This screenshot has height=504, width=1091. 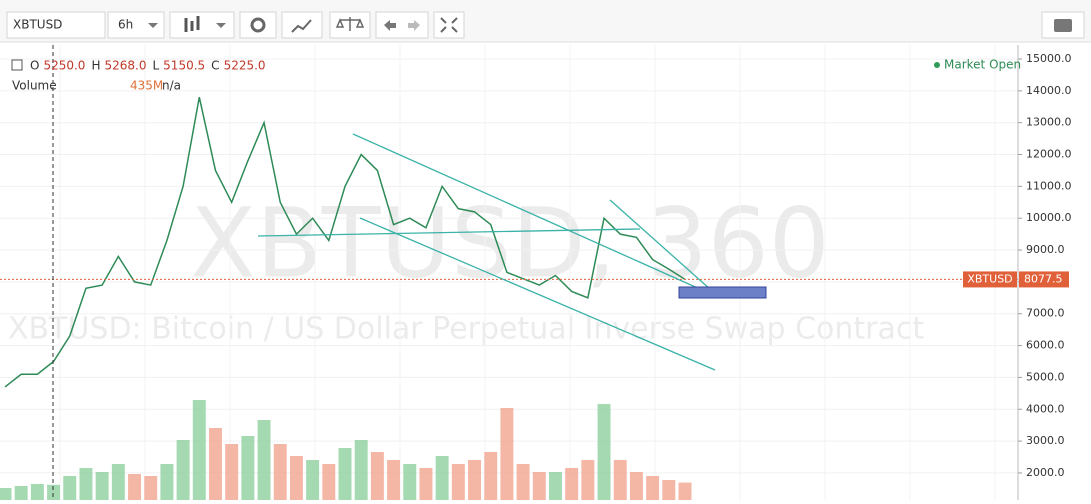 I want to click on collapse-icon, so click(x=17, y=65).